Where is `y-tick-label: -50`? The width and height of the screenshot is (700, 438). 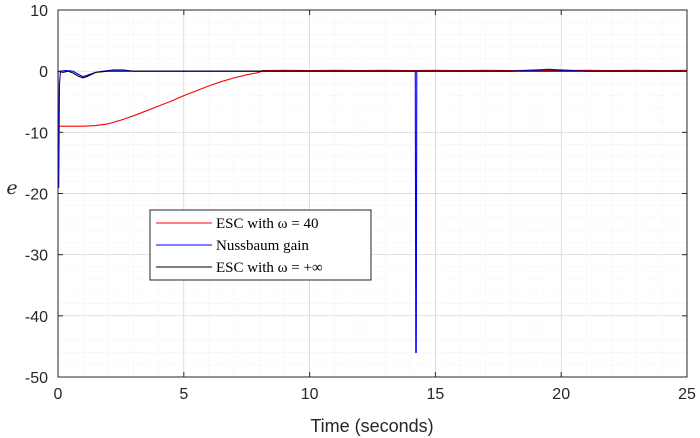
y-tick-label: -50 is located at coordinates (36, 378).